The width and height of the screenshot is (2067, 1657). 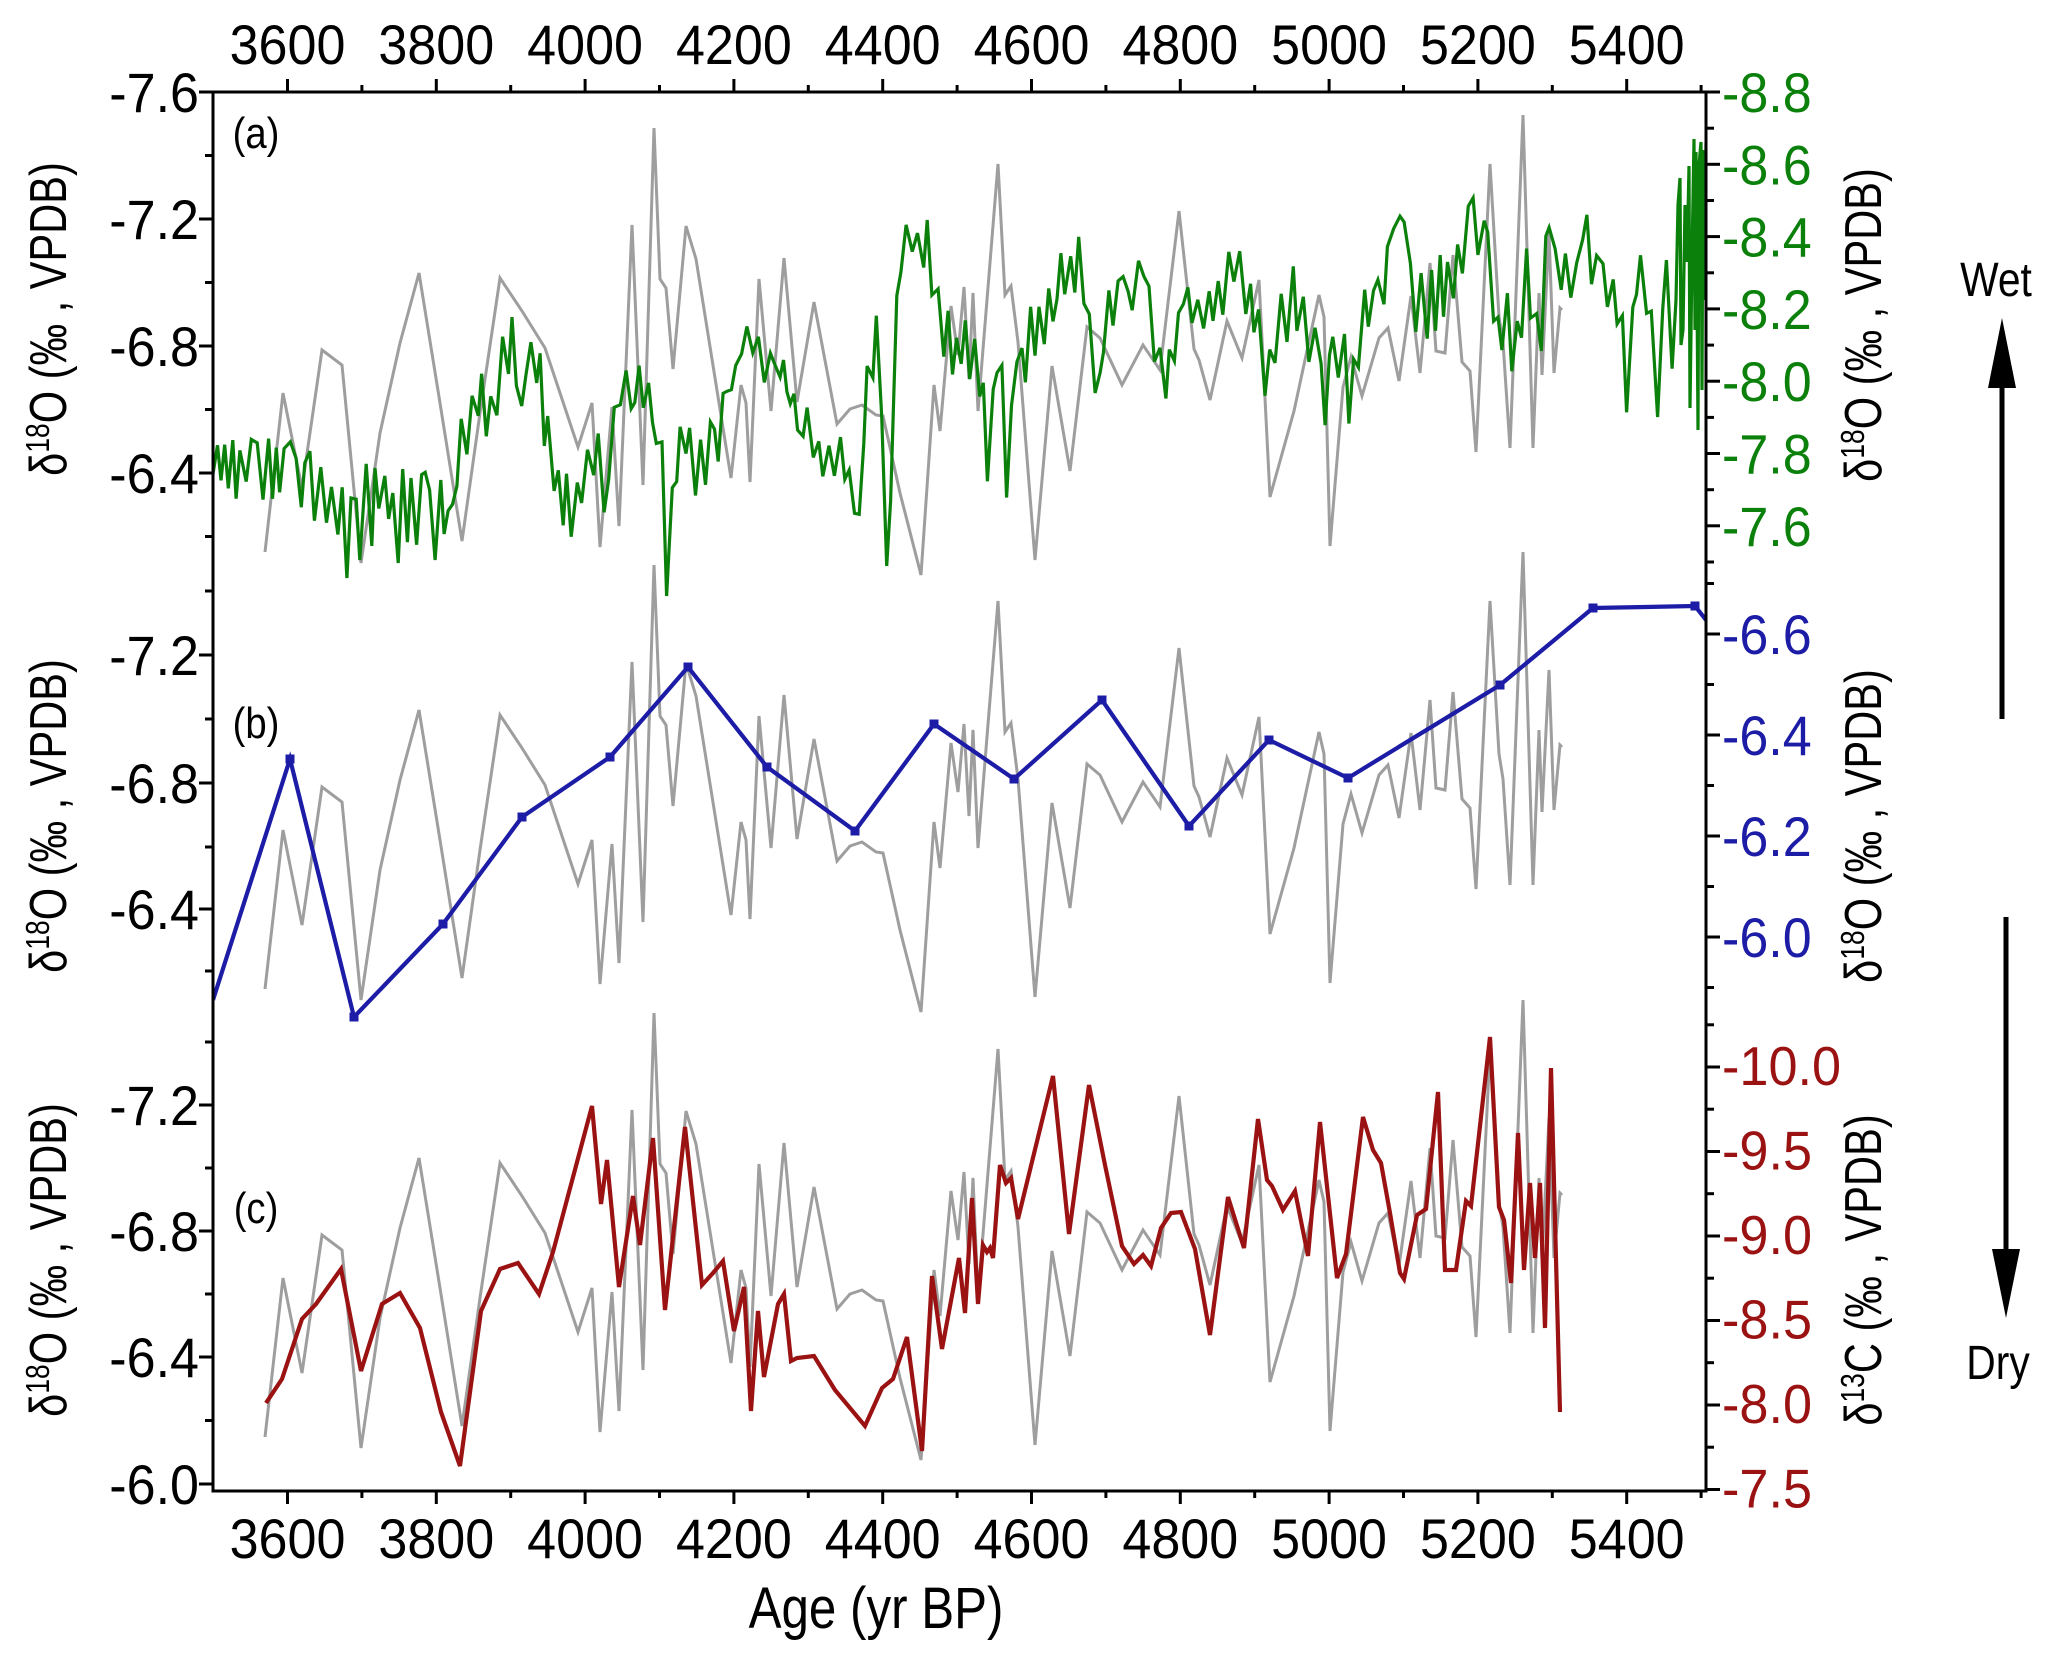 I want to click on svg-text: -7.8, so click(x=1767, y=455).